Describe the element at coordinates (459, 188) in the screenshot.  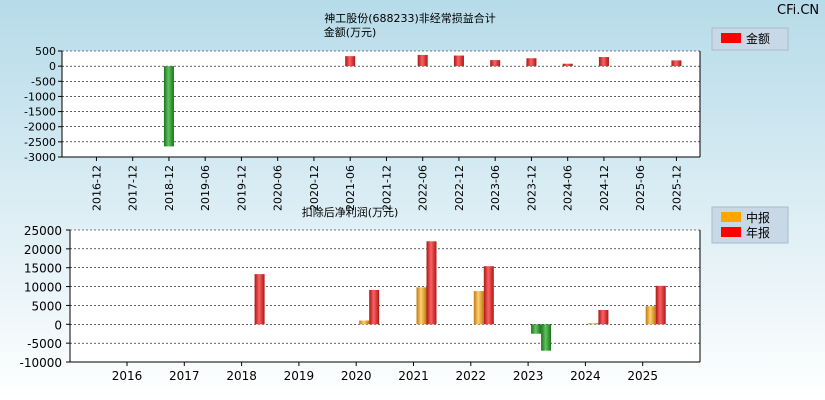
I see `chart1-xtick-label: 2022-12` at that location.